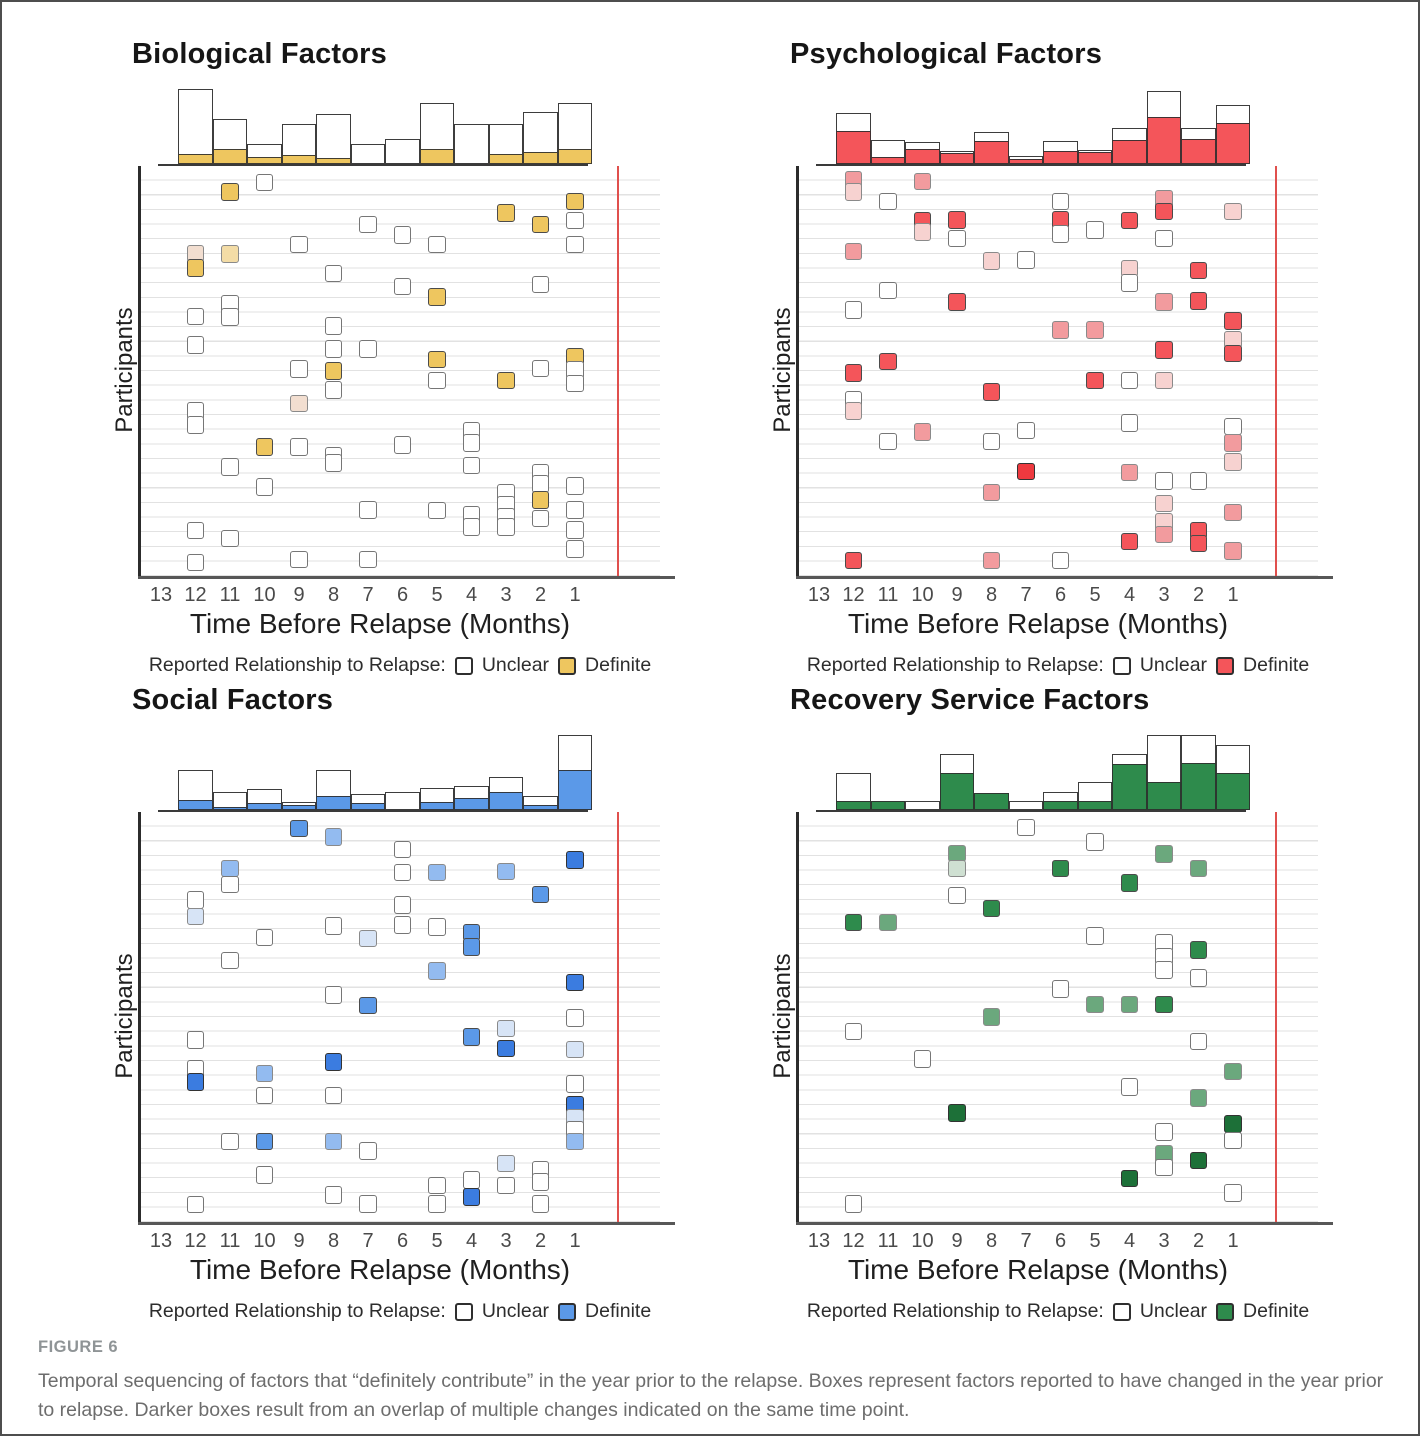 The width and height of the screenshot is (1420, 1436). Describe the element at coordinates (1058, 1017) in the screenshot. I see `scatter-plot-area` at that location.